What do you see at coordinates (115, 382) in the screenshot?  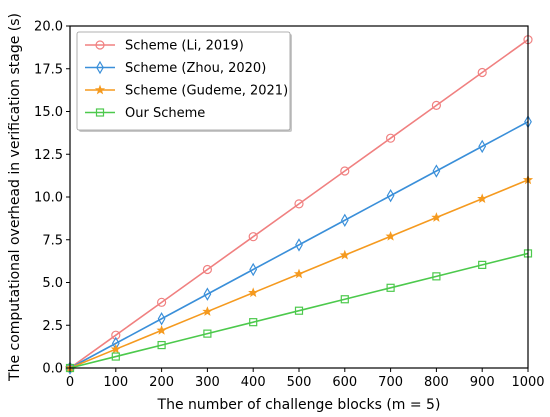 I see `x-tick-label: 100` at bounding box center [115, 382].